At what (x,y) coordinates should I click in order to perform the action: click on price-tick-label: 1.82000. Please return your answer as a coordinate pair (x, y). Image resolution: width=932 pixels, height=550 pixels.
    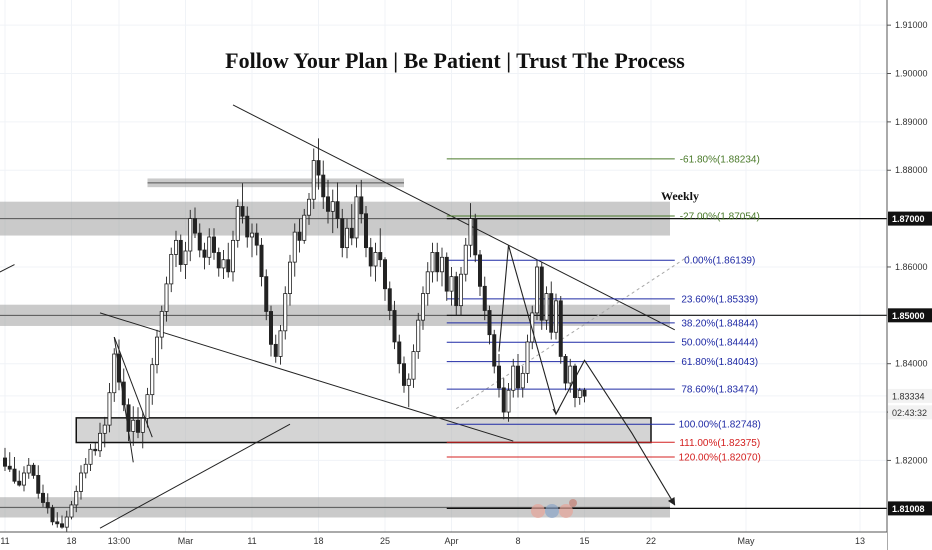
    Looking at the image, I should click on (911, 460).